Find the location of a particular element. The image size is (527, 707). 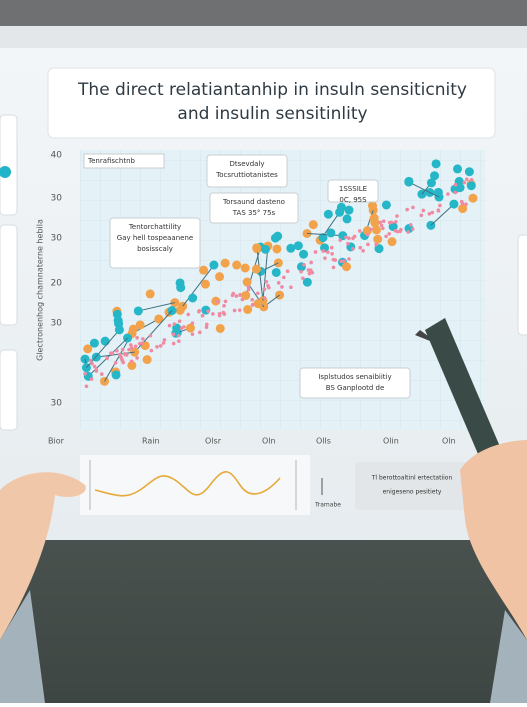

y-tick-label: 30 is located at coordinates (57, 404).